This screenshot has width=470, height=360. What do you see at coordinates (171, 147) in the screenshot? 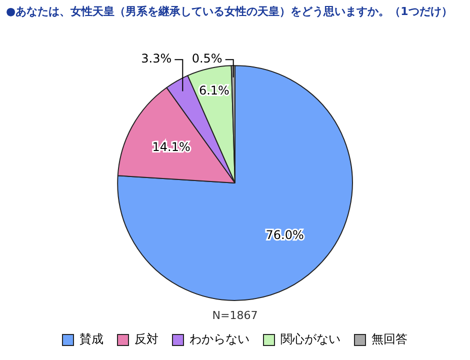
I see `data-label: 14.1%` at bounding box center [171, 147].